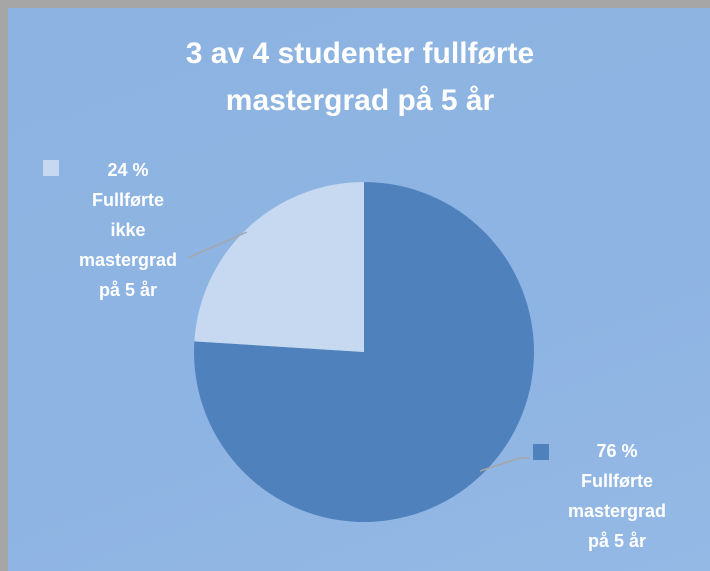 The width and height of the screenshot is (710, 571). Describe the element at coordinates (128, 170) in the screenshot. I see `value-label: 24 %` at that location.